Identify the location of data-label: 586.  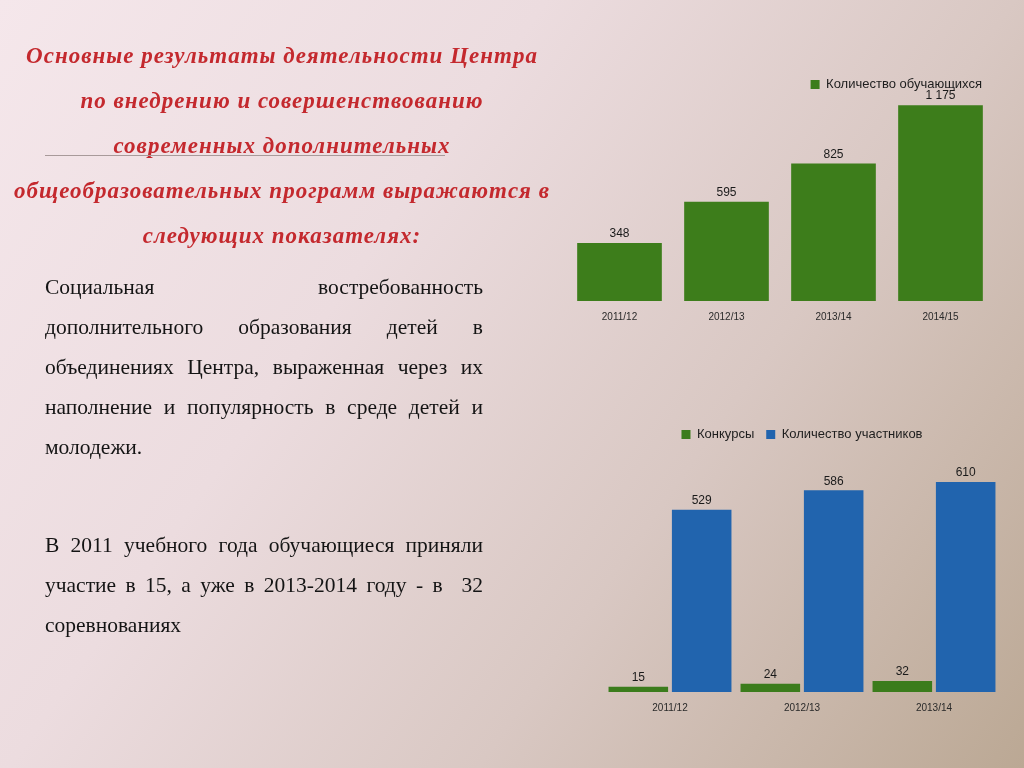
(834, 480).